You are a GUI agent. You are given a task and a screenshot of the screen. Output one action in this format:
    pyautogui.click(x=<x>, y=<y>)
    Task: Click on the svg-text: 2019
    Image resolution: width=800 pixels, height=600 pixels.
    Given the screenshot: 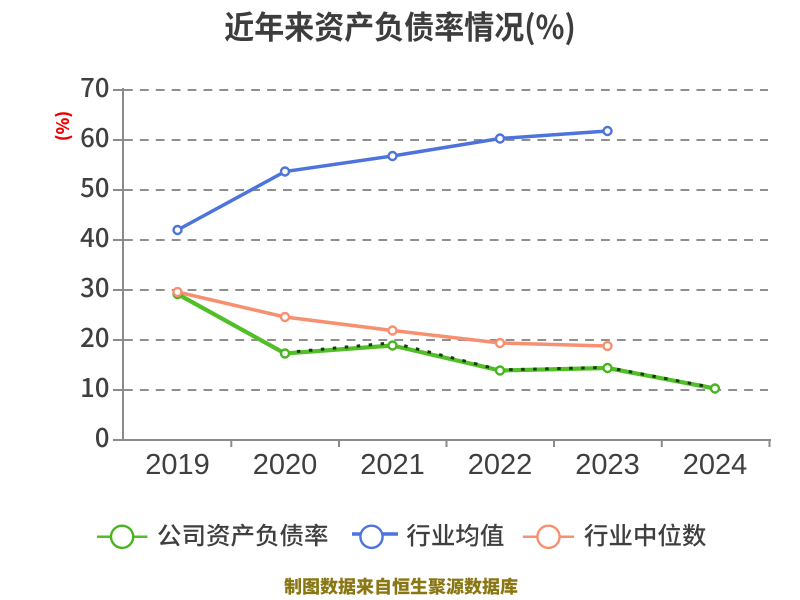 What is the action you would take?
    pyautogui.click(x=177, y=465)
    